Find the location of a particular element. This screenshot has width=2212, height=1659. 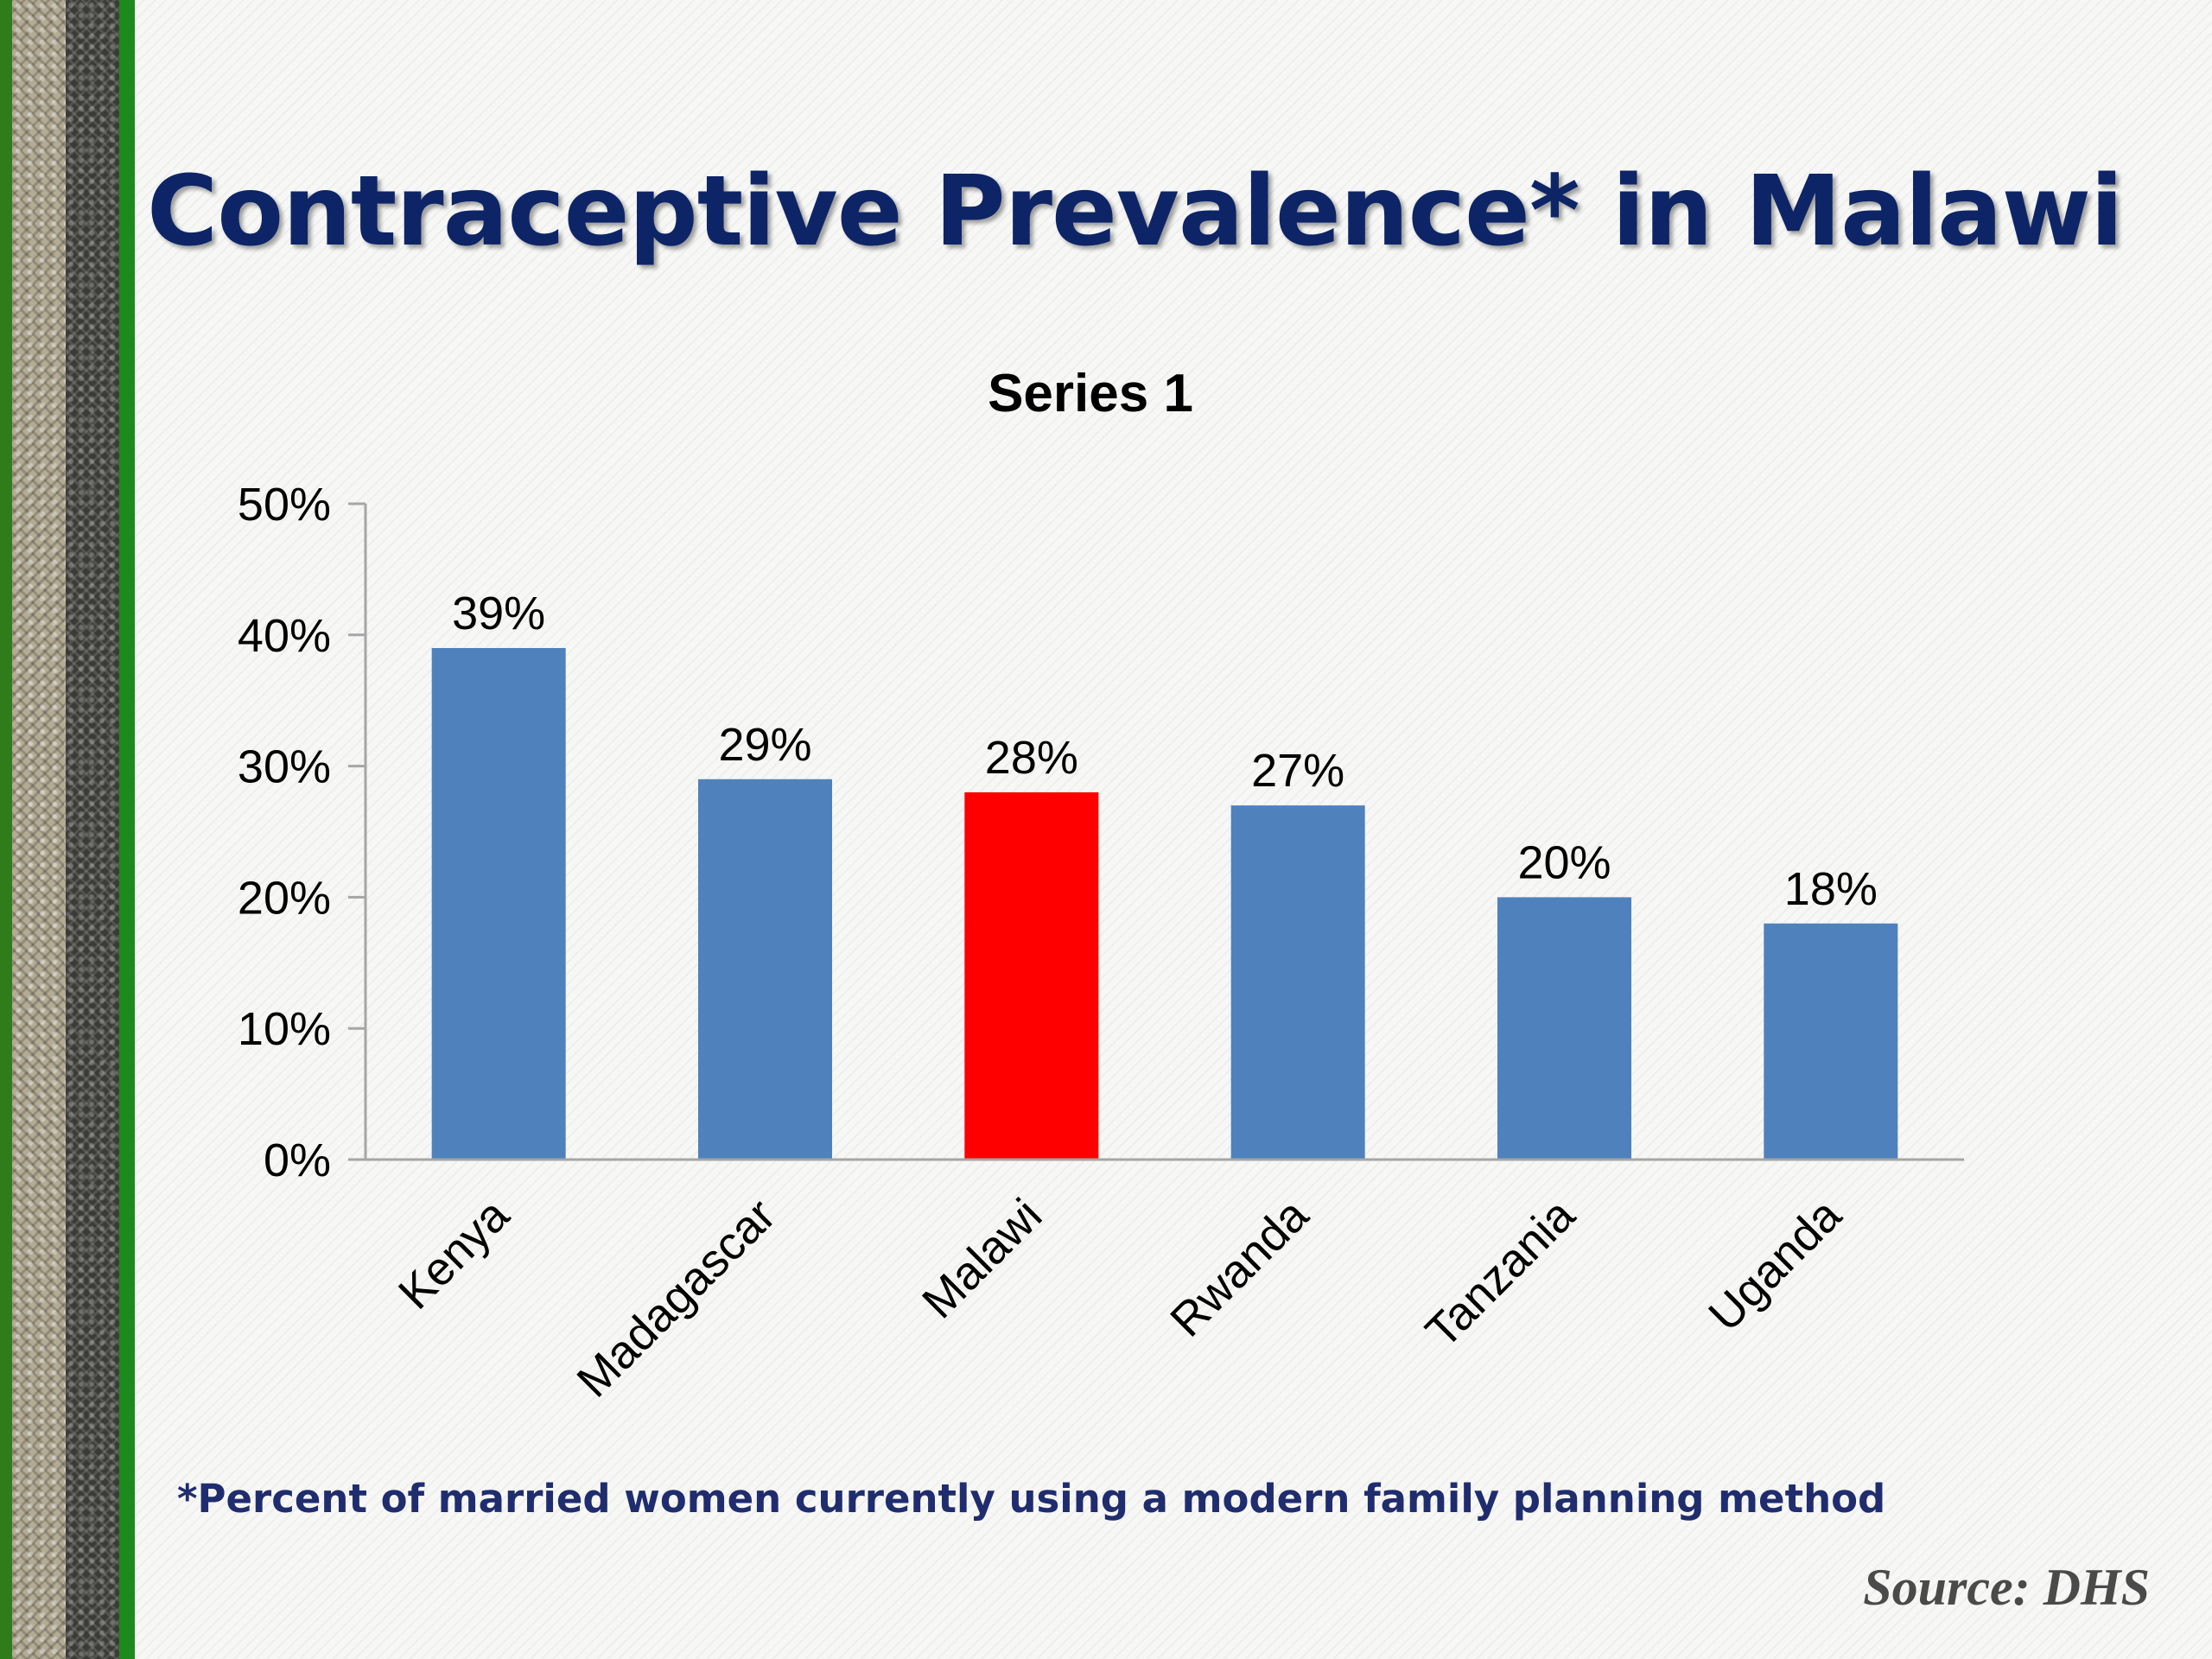

data-label-tanzania: 20% is located at coordinates (1564, 862).